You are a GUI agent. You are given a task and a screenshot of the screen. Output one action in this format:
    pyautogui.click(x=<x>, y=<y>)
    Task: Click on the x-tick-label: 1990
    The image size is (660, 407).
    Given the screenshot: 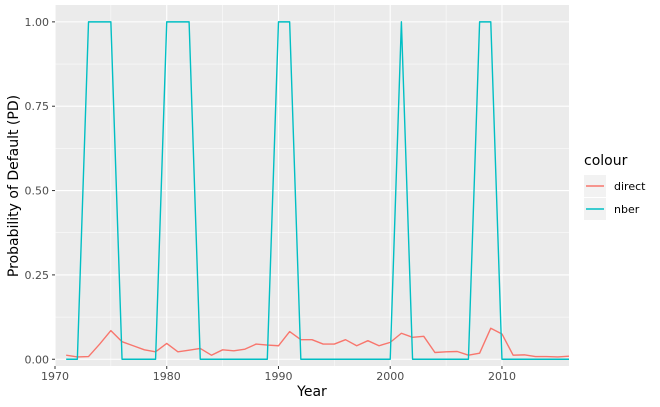 What is the action you would take?
    pyautogui.click(x=278, y=376)
    